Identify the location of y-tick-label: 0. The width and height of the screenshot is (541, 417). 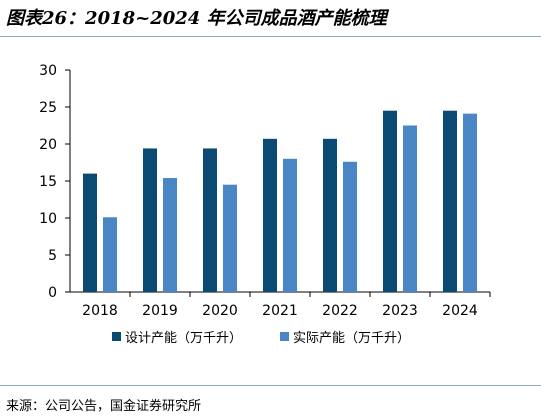
(52, 293).